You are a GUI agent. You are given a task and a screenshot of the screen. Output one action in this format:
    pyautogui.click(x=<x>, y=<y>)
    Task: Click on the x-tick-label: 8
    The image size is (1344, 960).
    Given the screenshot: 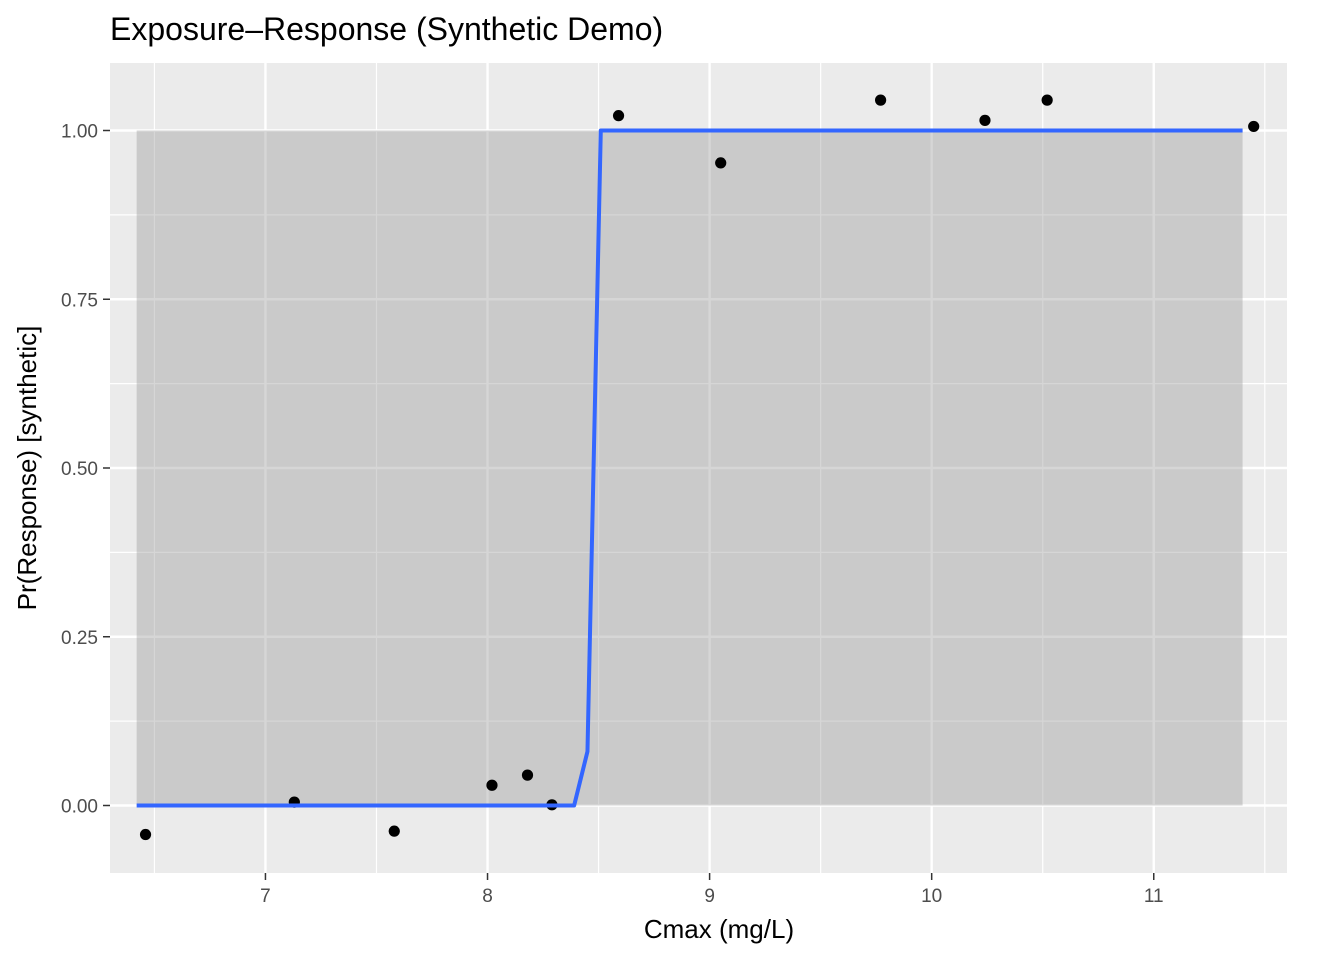 What is the action you would take?
    pyautogui.click(x=487, y=896)
    